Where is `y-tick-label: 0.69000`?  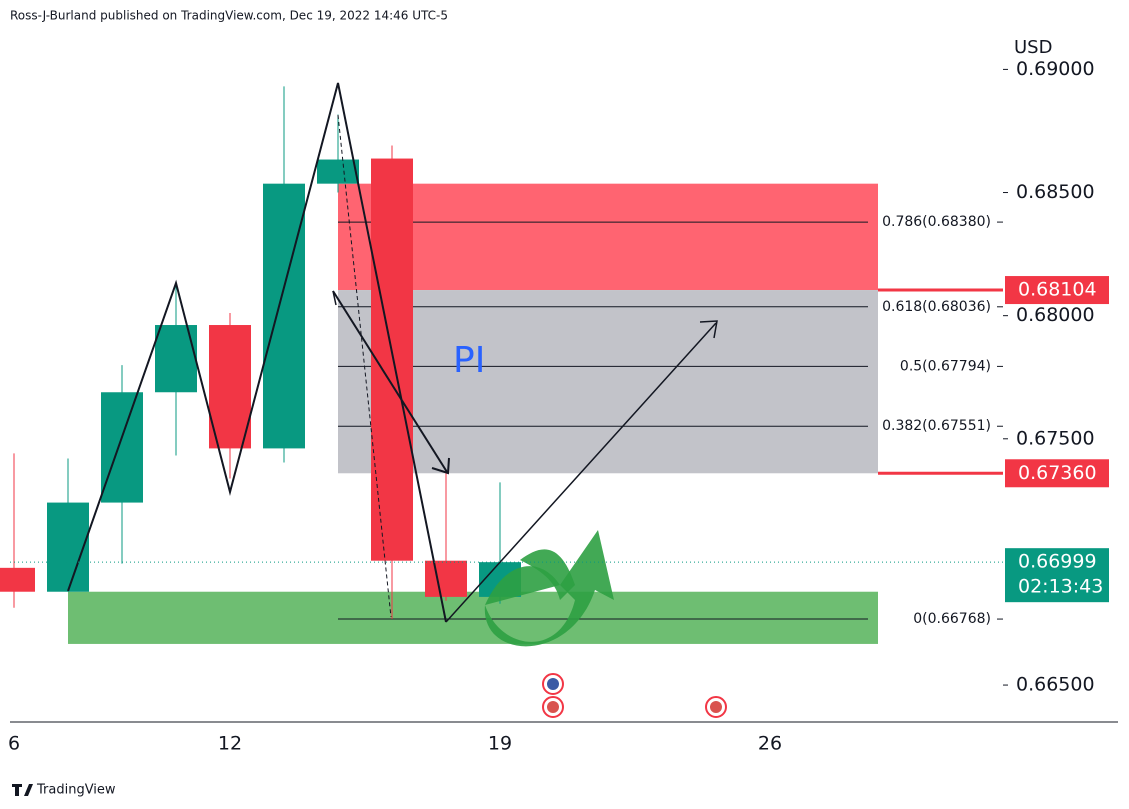
y-tick-label: 0.69000 is located at coordinates (1055, 69).